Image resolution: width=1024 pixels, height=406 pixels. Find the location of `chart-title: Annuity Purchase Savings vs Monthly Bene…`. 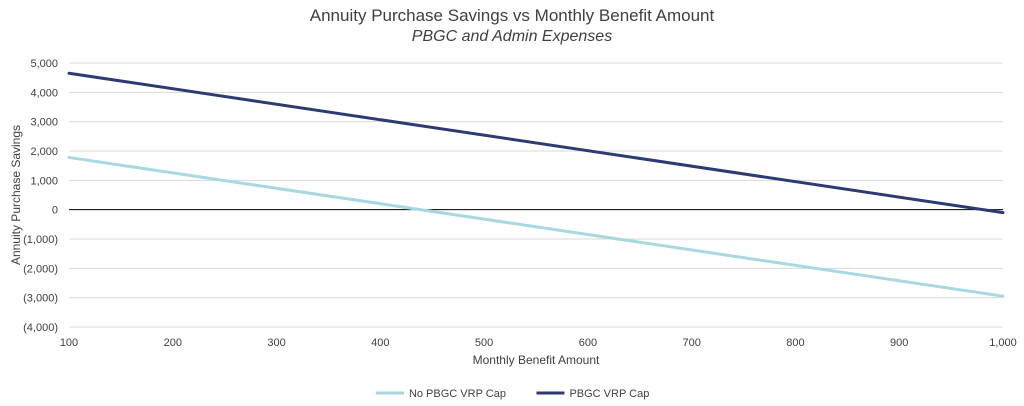

chart-title: Annuity Purchase Savings vs Monthly Bene… is located at coordinates (512, 15).